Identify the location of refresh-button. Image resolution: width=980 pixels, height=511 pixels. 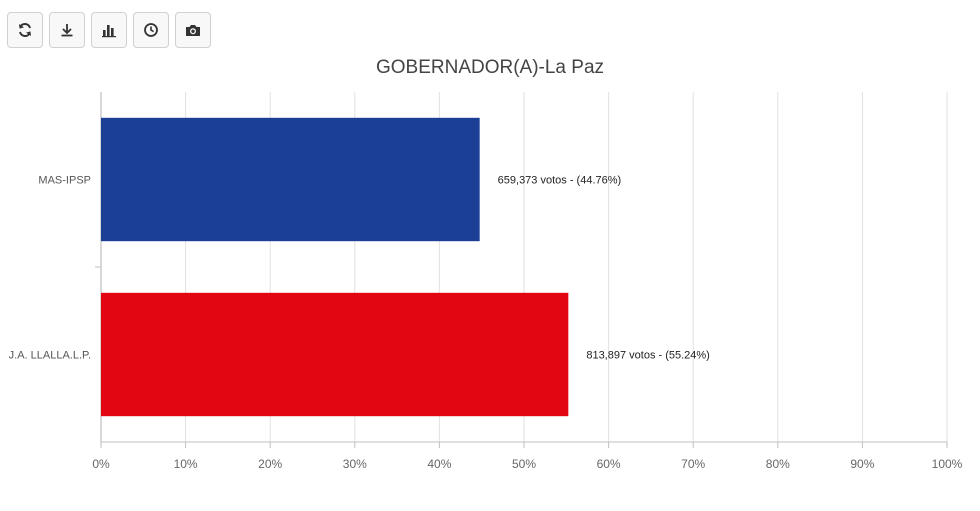
(25, 30).